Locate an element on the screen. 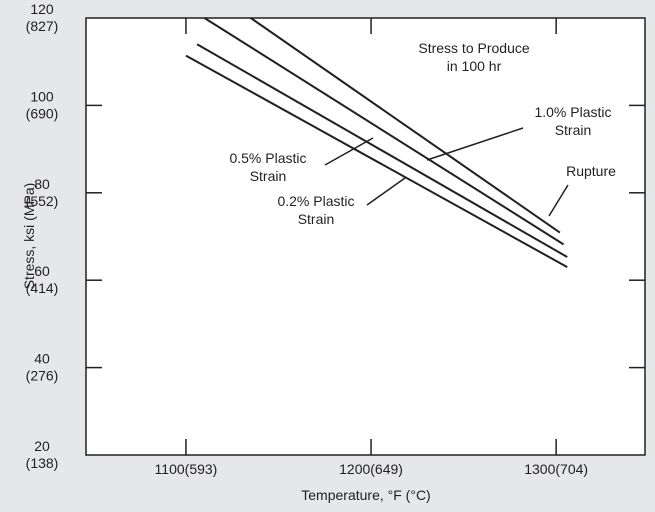 The width and height of the screenshot is (655, 512). y-axis-label: Stress, ksi (MPa) is located at coordinates (29, 236).